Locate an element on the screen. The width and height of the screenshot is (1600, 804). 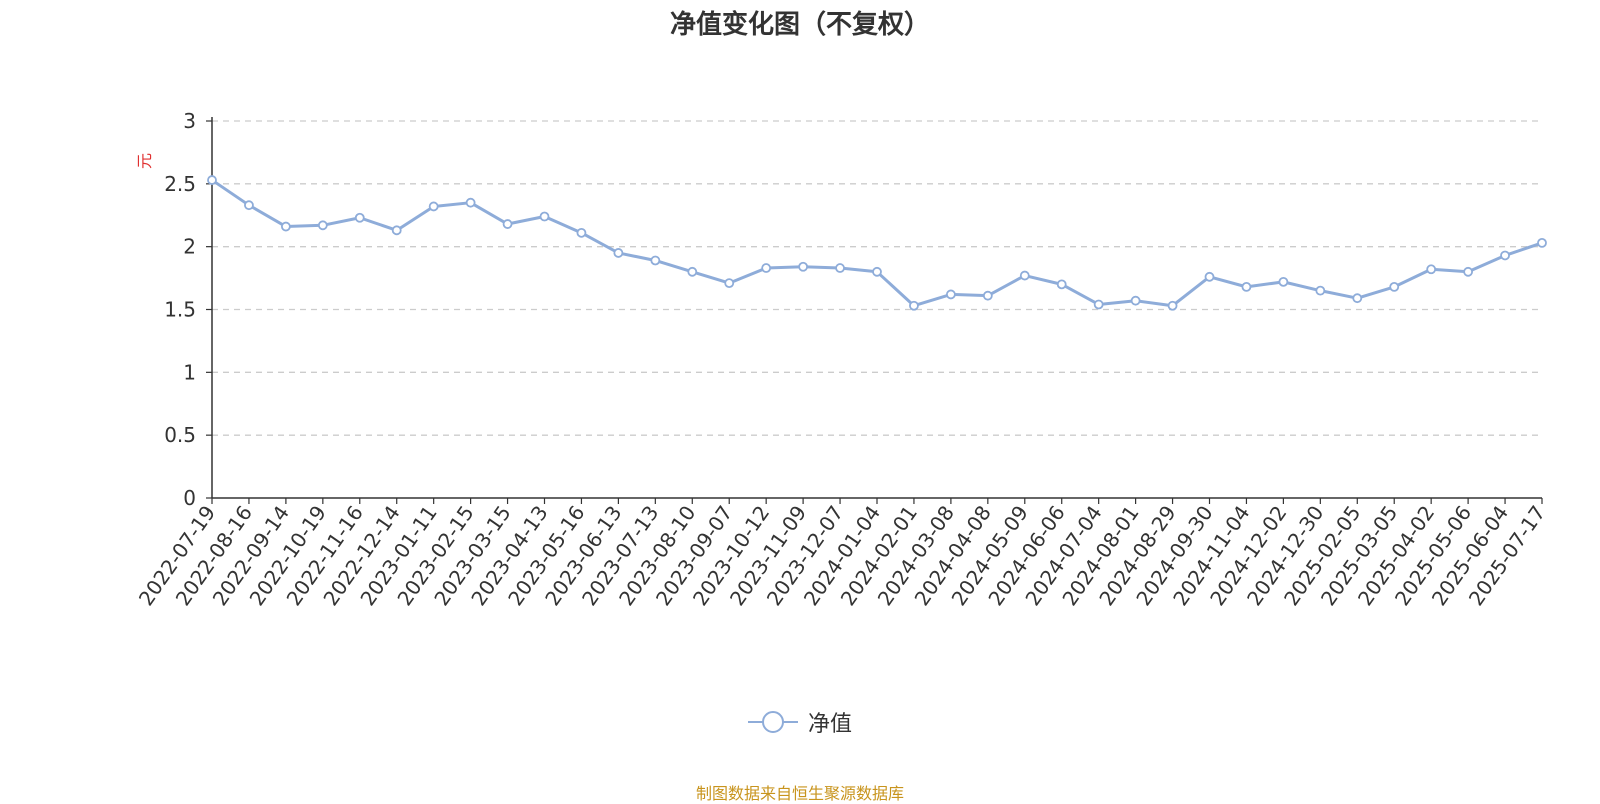
y-tick-label: 0 is located at coordinates (189, 498).